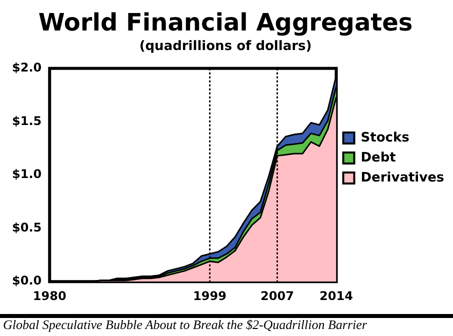 The image size is (453, 336). What do you see at coordinates (385, 138) in the screenshot?
I see `legend-label: Stocks` at bounding box center [385, 138].